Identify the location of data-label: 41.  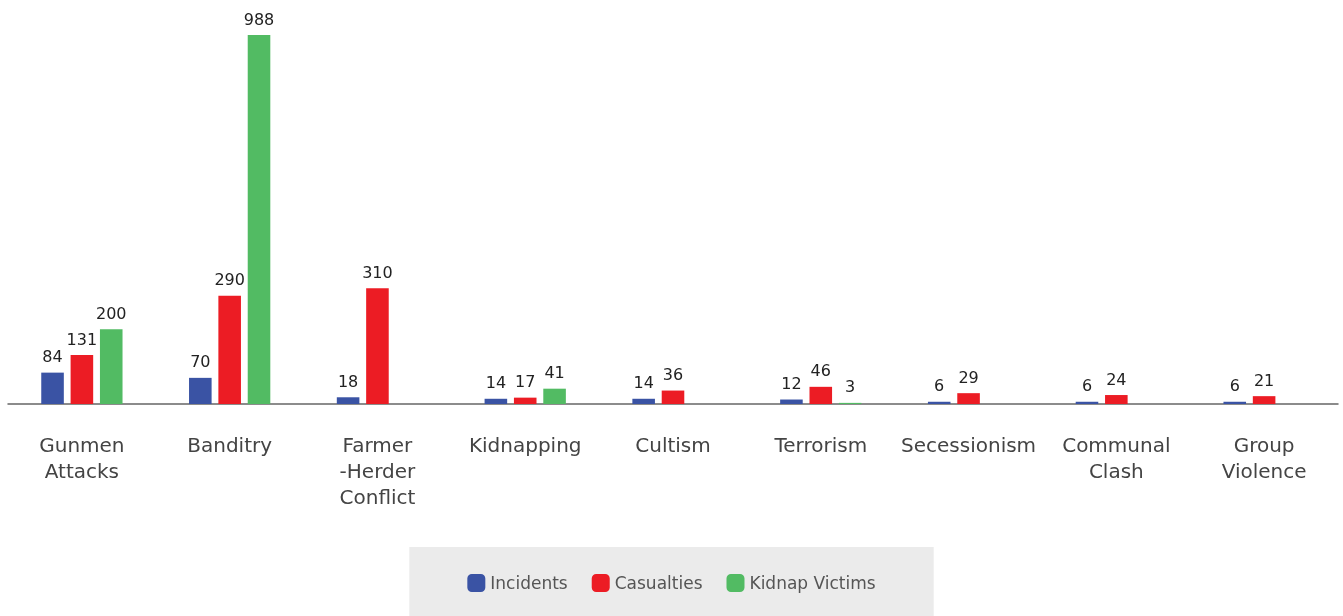
(554, 373).